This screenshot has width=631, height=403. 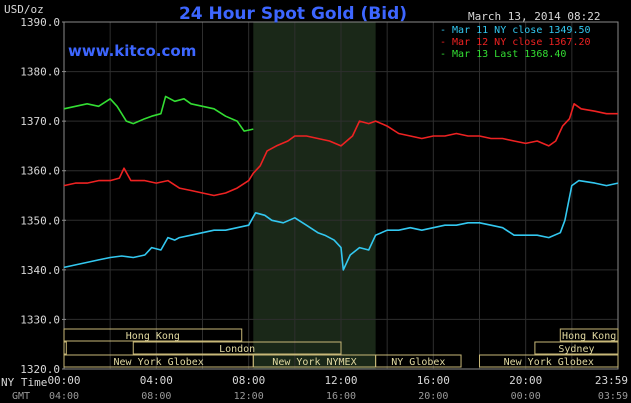 What do you see at coordinates (613, 396) in the screenshot?
I see `x-tick-label-gmt: 03:59` at bounding box center [613, 396].